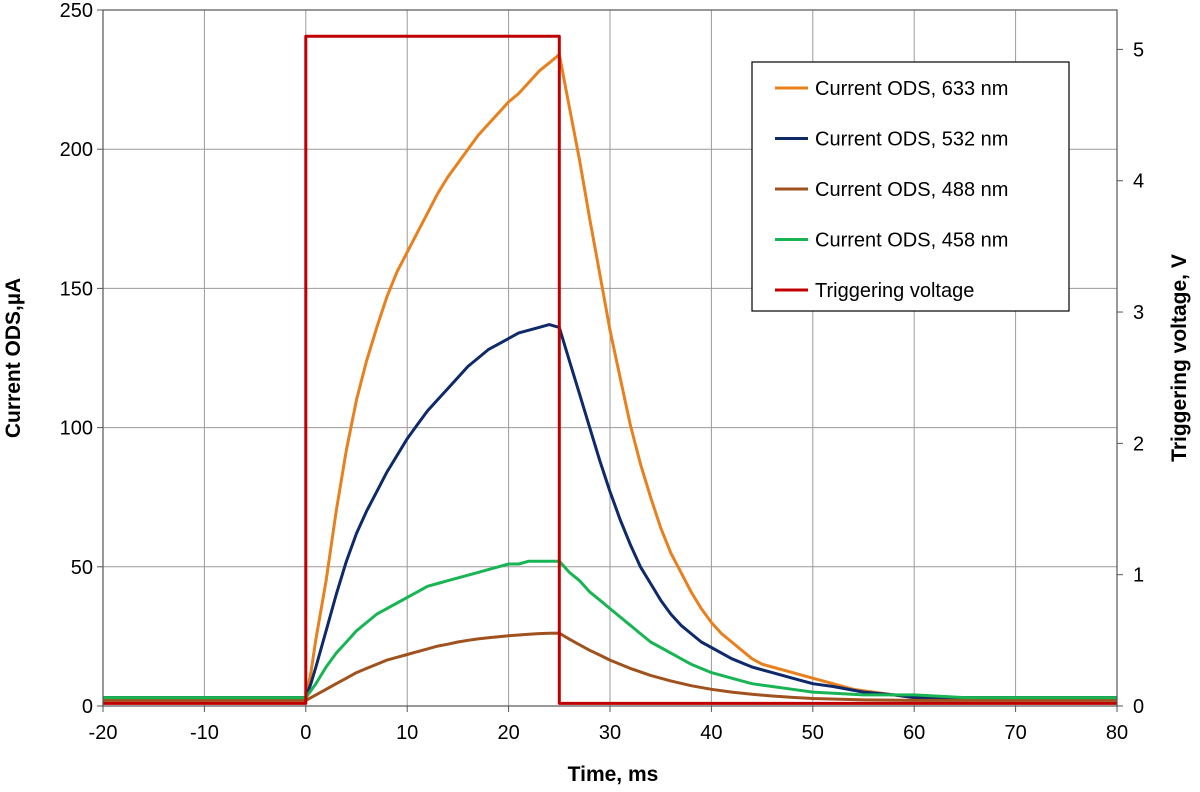 The width and height of the screenshot is (1200, 792). I want to click on y-tick-label: 50, so click(82, 568).